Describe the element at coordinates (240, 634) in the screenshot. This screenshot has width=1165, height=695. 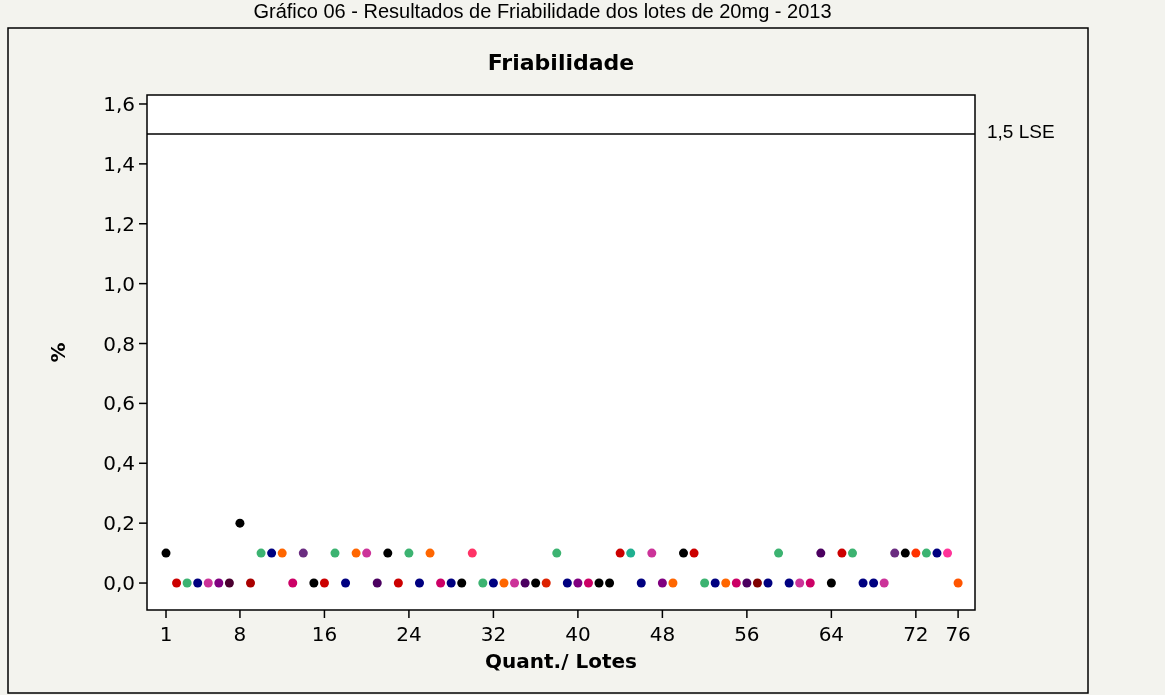
I see `x-tick-label: 8` at that location.